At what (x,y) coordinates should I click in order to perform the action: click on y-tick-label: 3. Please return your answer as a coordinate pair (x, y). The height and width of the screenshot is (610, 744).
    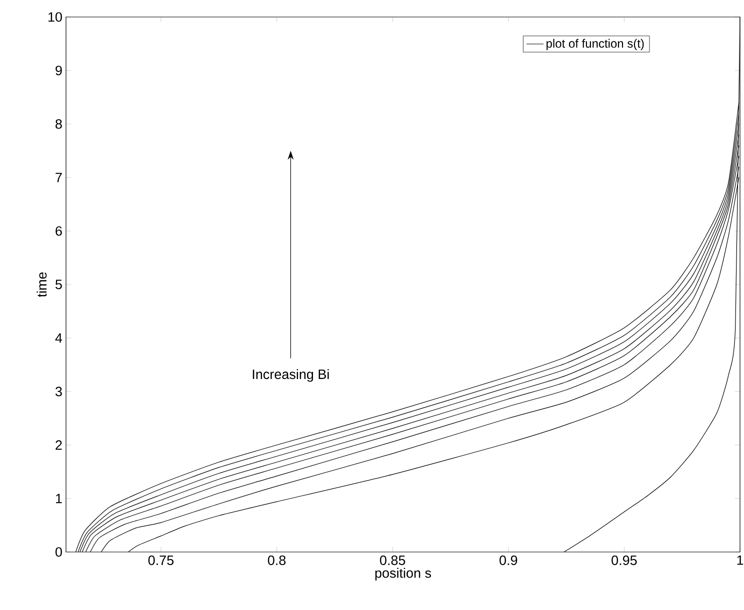
    Looking at the image, I should click on (58, 391).